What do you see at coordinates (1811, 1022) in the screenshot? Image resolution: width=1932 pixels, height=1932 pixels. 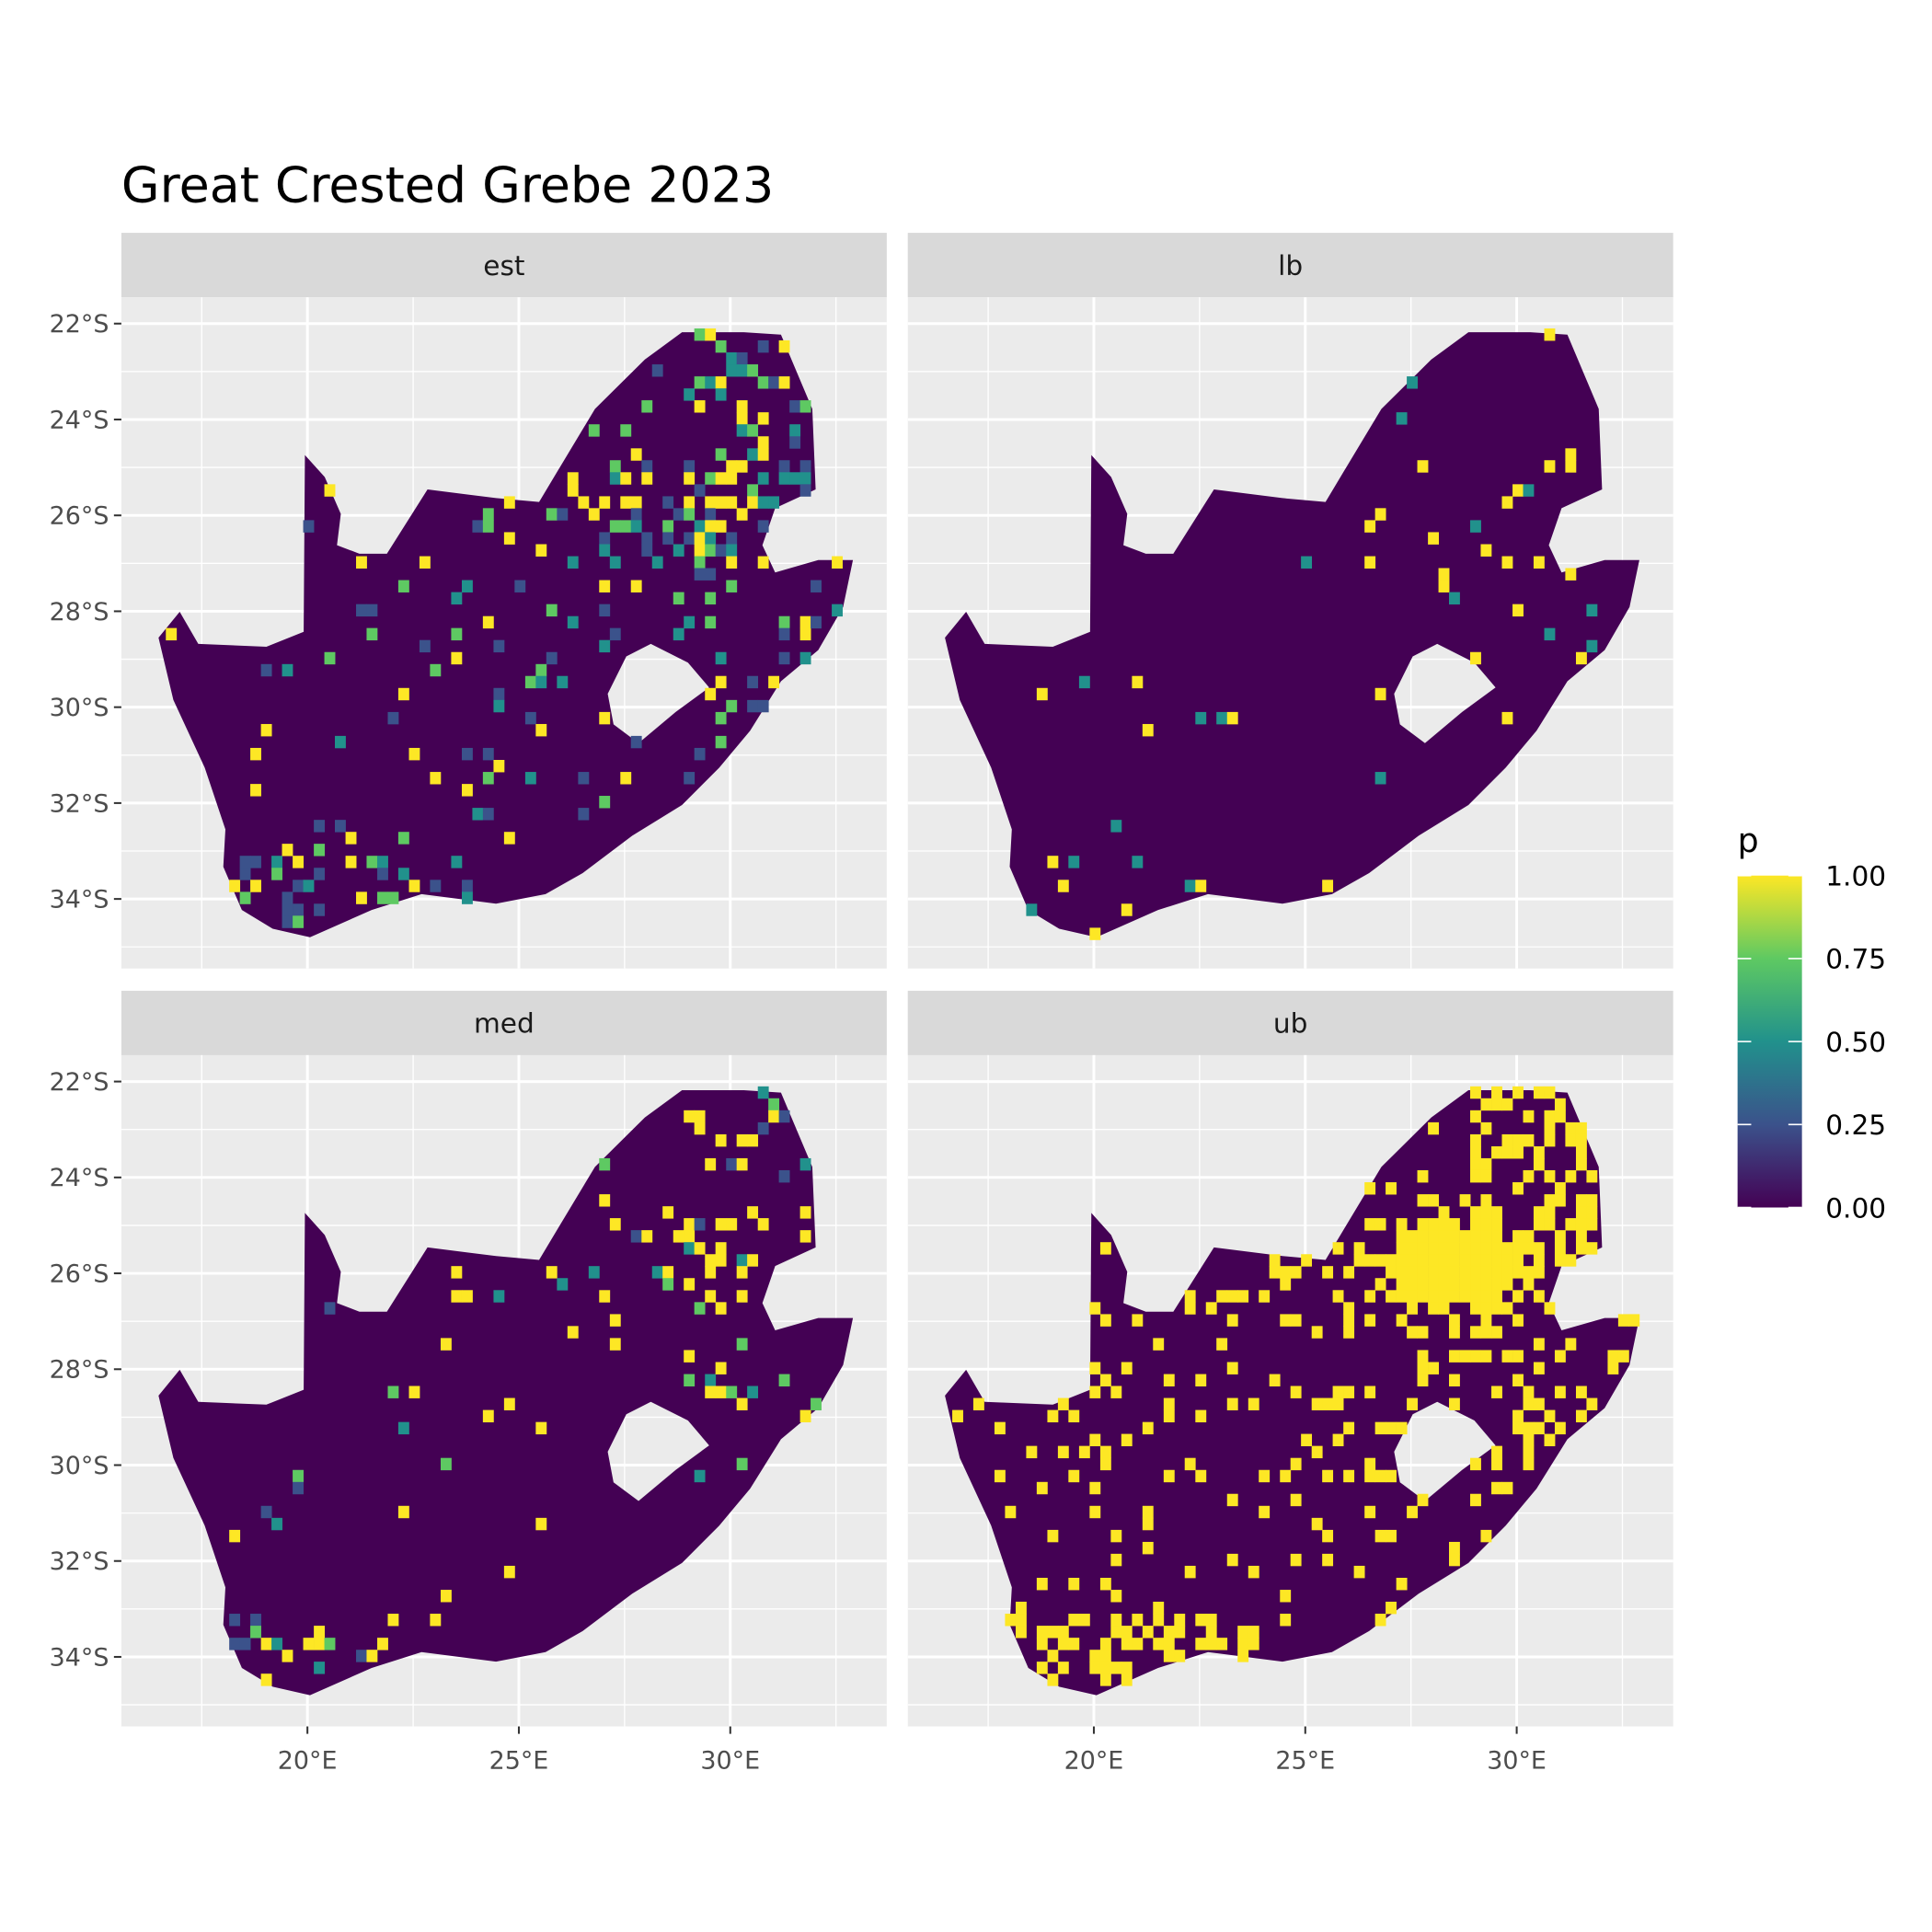 I see `legend: p 1.00 0.75 0.50 0.25 0.00` at bounding box center [1811, 1022].